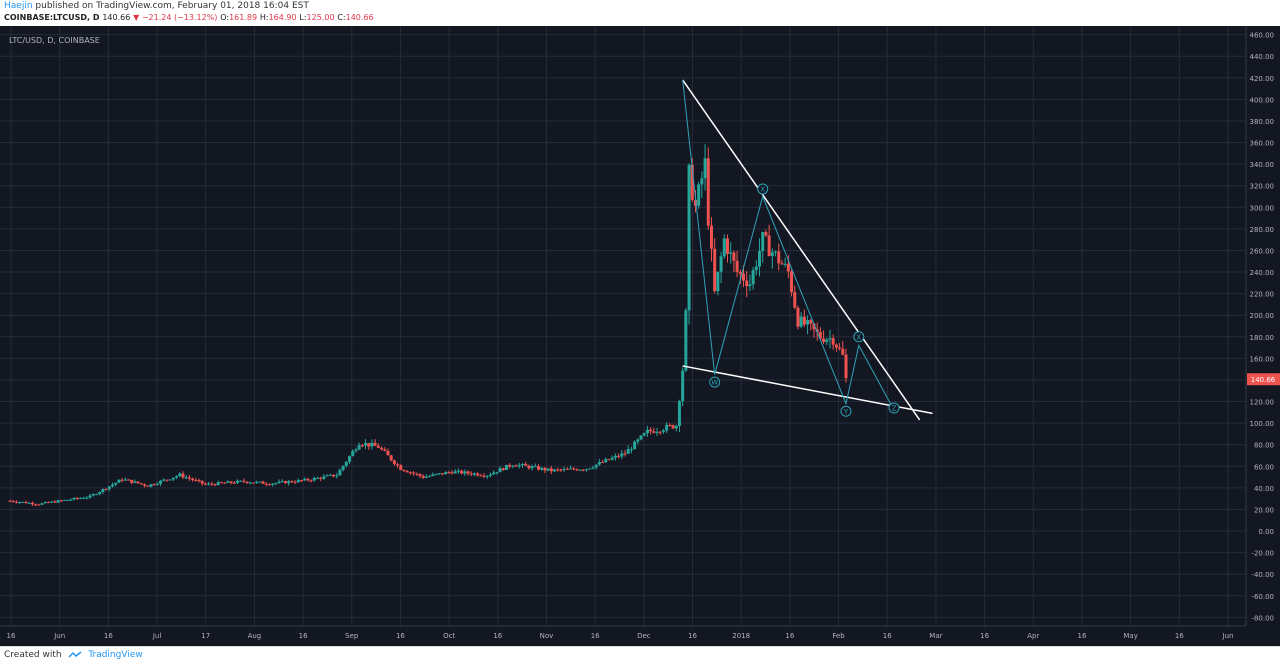 Image resolution: width=1280 pixels, height=666 pixels. What do you see at coordinates (788, 245) in the screenshot?
I see `wxyxz-pattern-line` at bounding box center [788, 245].